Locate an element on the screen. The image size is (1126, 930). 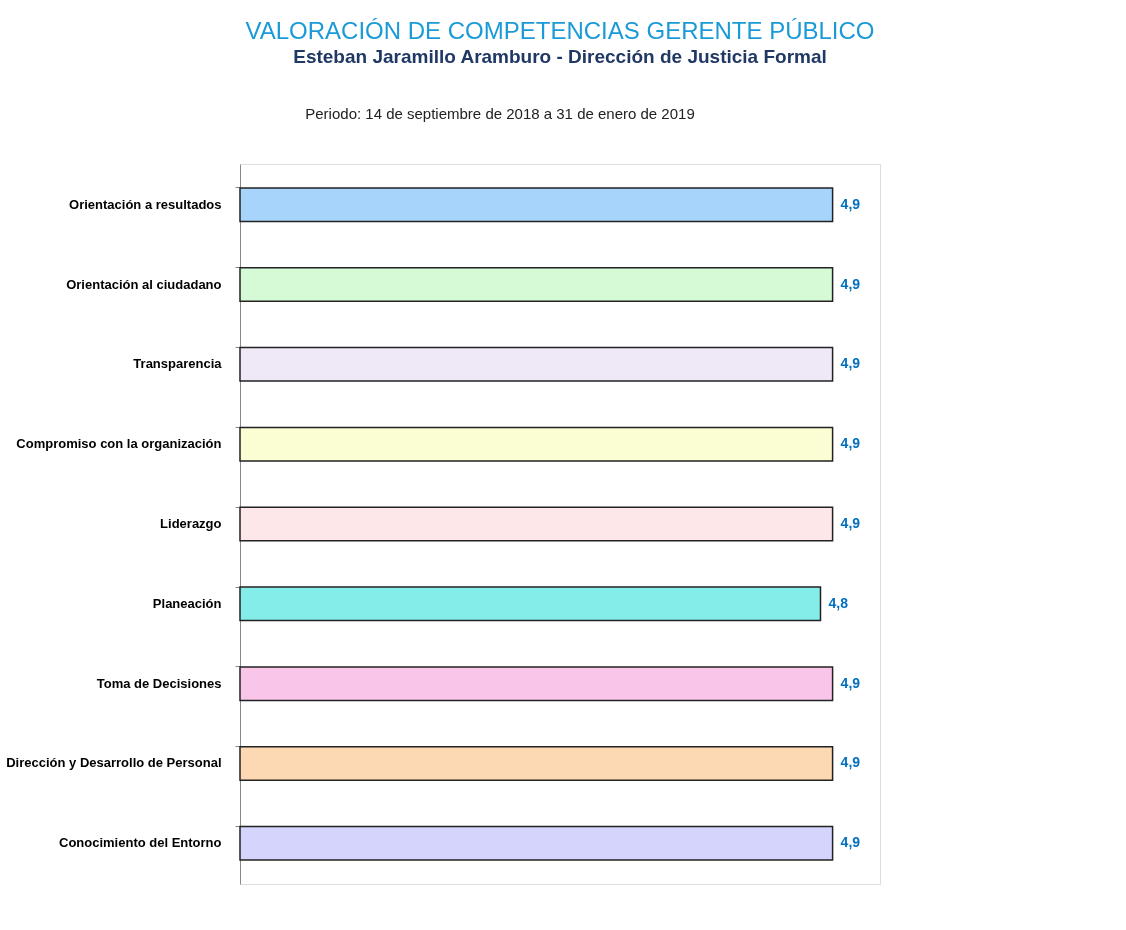
y-tick-label: Toma de Decisiones is located at coordinates (159, 683).